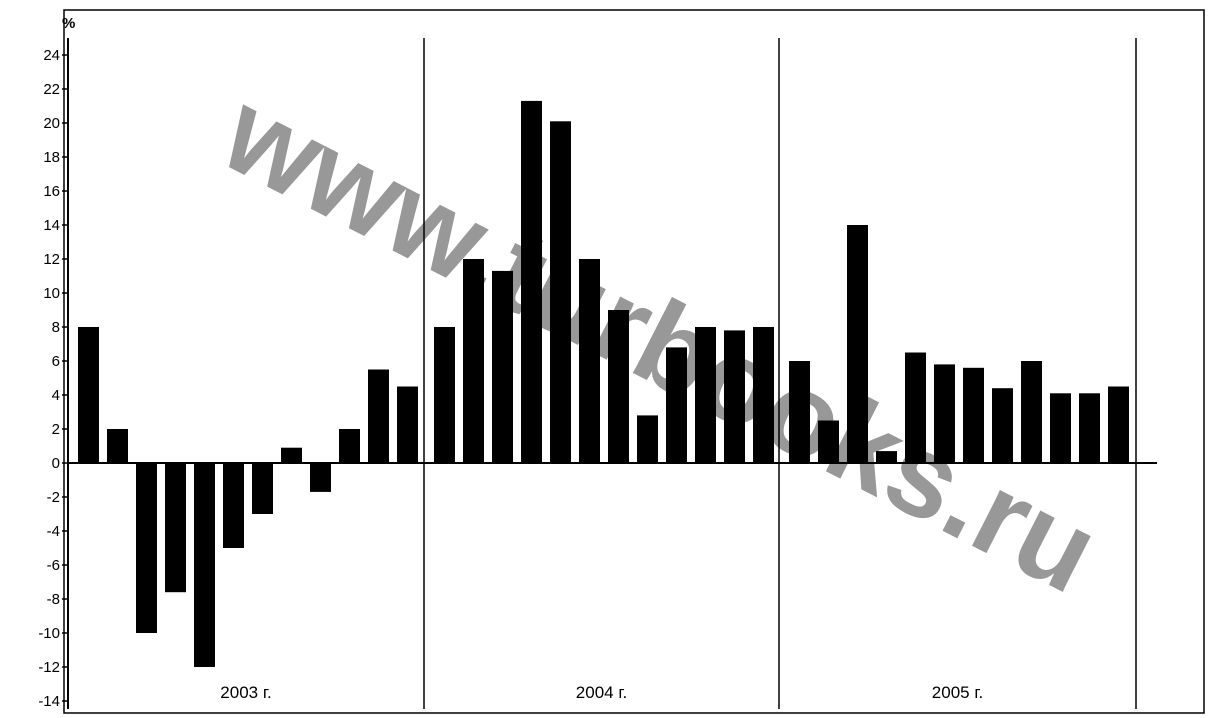 The height and width of the screenshot is (718, 1217). Describe the element at coordinates (49, 701) in the screenshot. I see `y-tick-label: -14` at that location.